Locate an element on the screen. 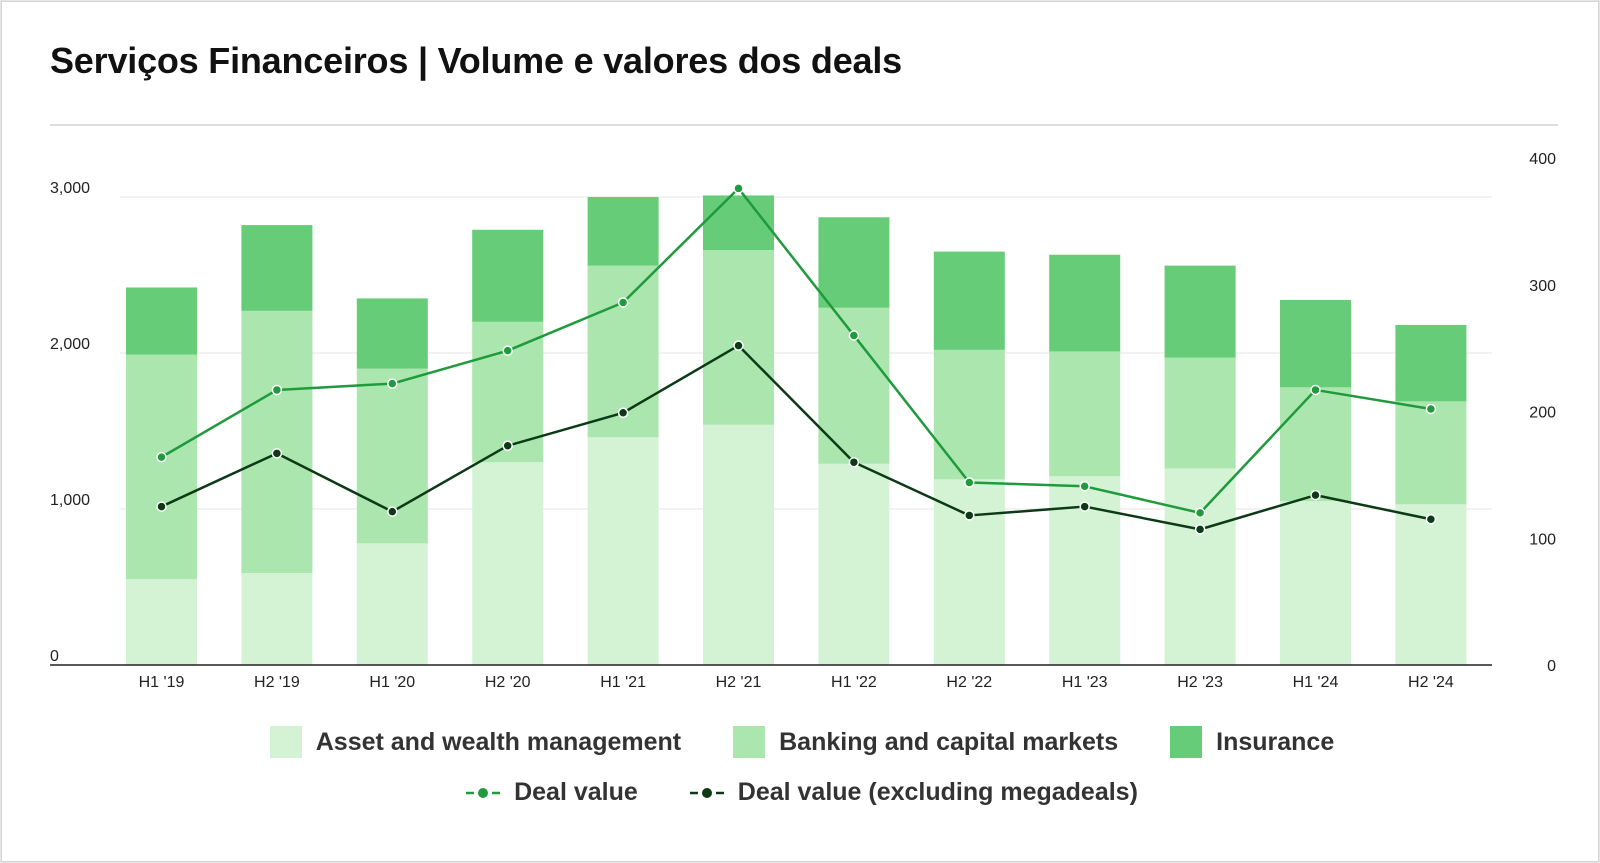 This screenshot has height=863, width=1600. legend-key-deal-value-excl is located at coordinates (706, 792).